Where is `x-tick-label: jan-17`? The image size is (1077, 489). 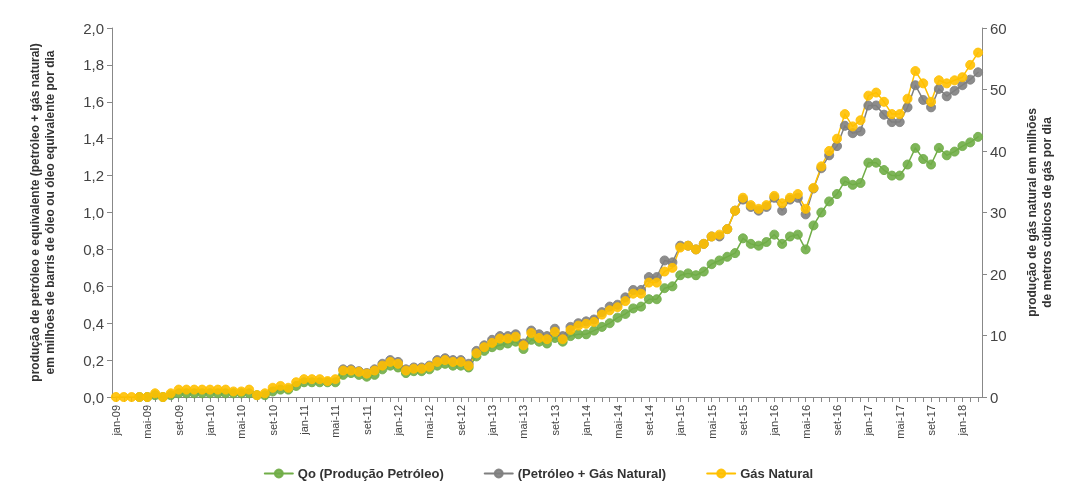
x-tick-label: jan-17 is located at coordinates (868, 421).